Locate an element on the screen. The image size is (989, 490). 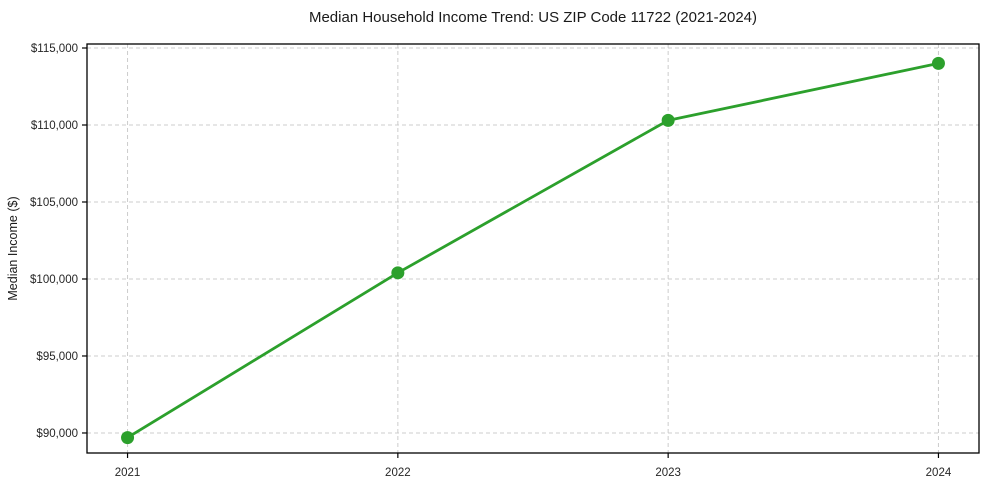
x-tick-label: 2023 is located at coordinates (668, 473).